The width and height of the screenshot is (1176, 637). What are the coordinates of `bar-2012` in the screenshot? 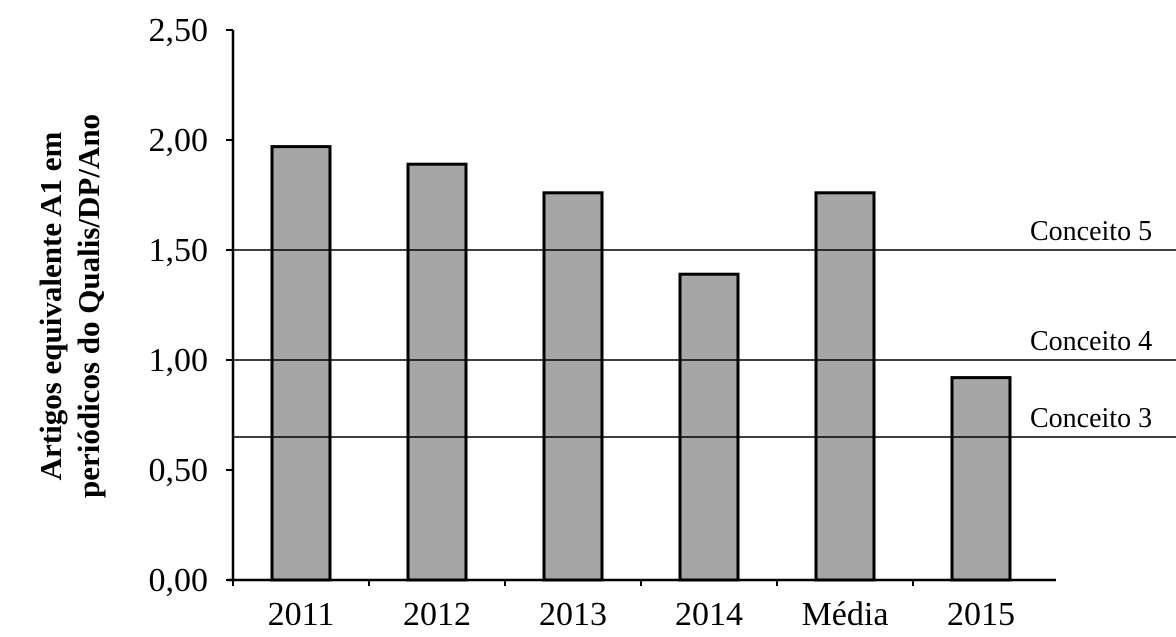 It's located at (437, 372).